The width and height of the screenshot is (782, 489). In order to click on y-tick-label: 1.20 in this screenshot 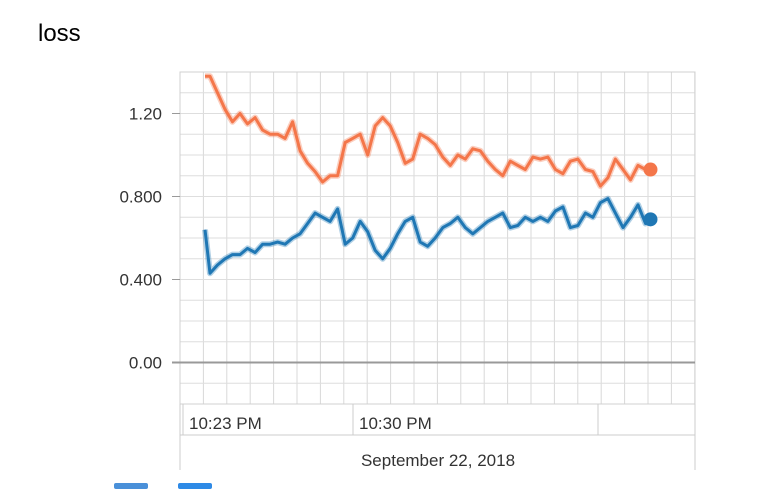, I will do `click(145, 114)`.